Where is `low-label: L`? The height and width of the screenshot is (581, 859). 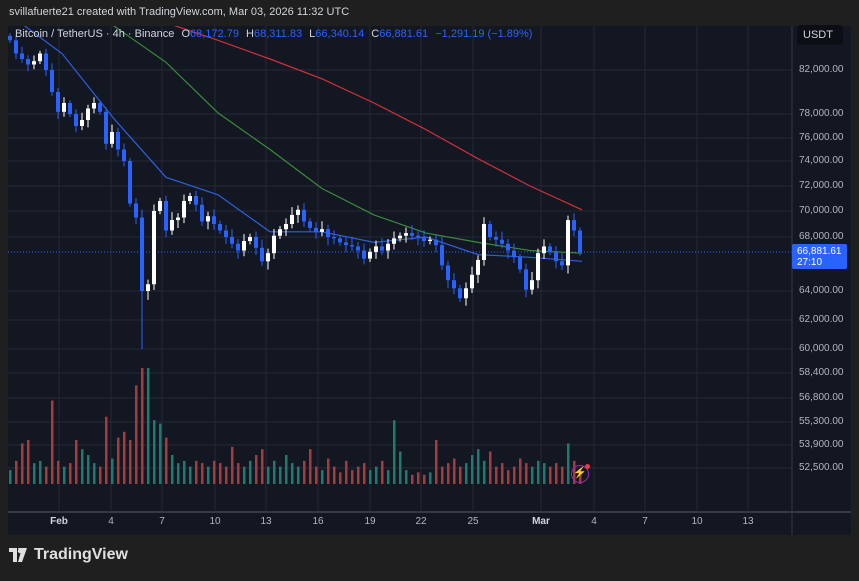
low-label: L is located at coordinates (312, 34).